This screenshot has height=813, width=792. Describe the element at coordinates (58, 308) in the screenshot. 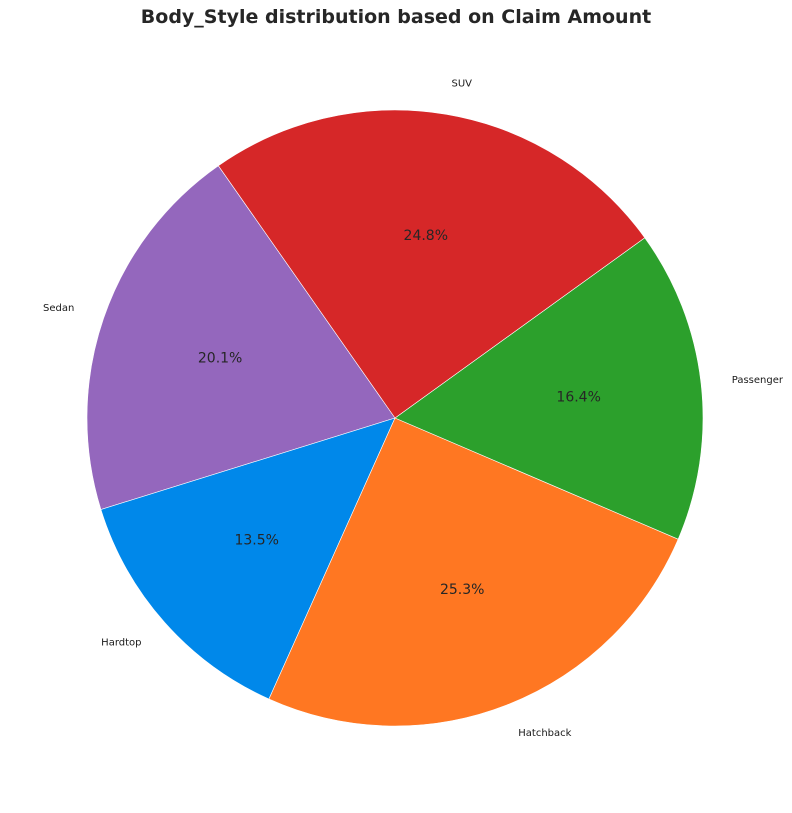

I see `slice-label-sedan: Sedan` at that location.